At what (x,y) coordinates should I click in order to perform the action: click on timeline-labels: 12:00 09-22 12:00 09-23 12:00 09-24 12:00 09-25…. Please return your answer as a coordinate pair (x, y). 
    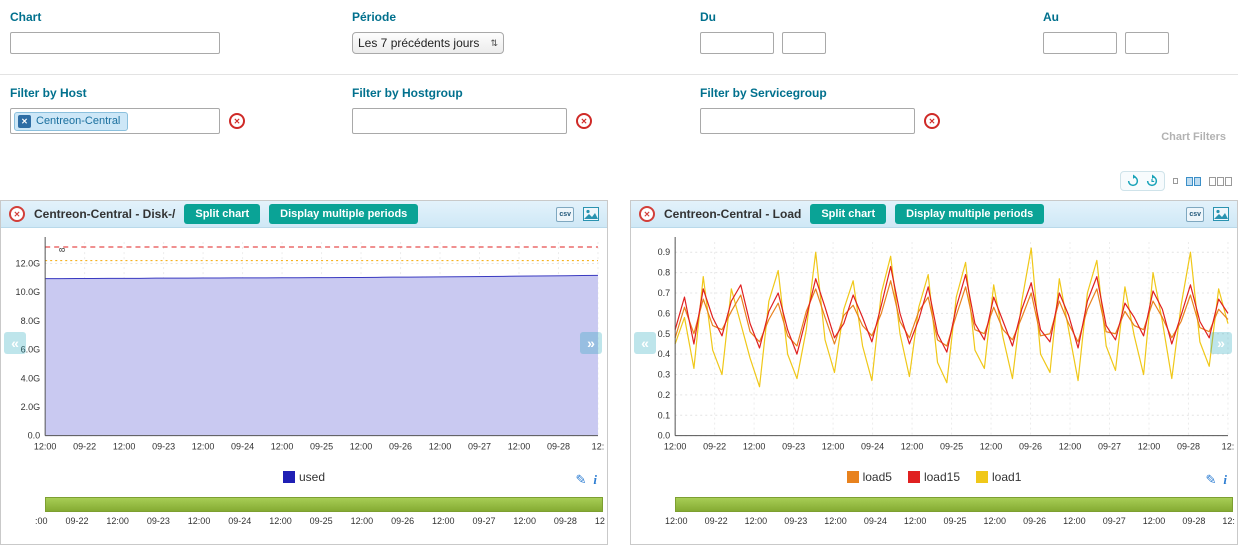
    Looking at the image, I should click on (950, 521).